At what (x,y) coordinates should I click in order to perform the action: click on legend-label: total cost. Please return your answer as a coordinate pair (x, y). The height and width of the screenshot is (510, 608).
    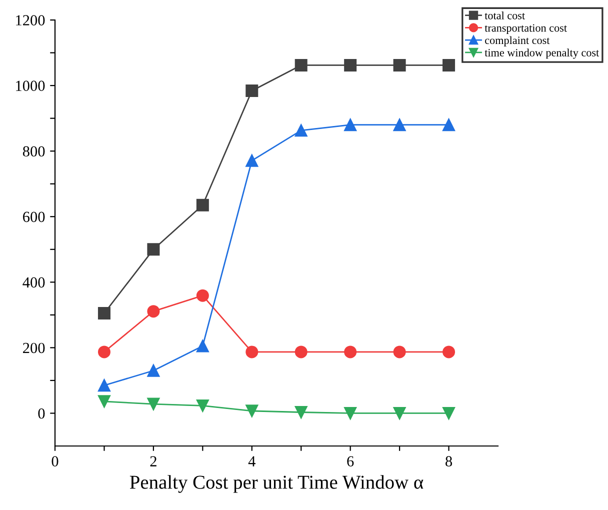
    Looking at the image, I should click on (504, 16).